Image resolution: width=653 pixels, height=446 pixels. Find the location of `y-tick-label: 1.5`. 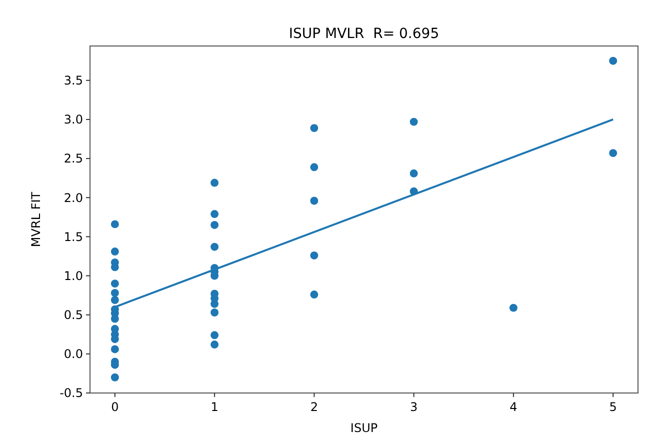

y-tick-label: 1.5 is located at coordinates (73, 237).